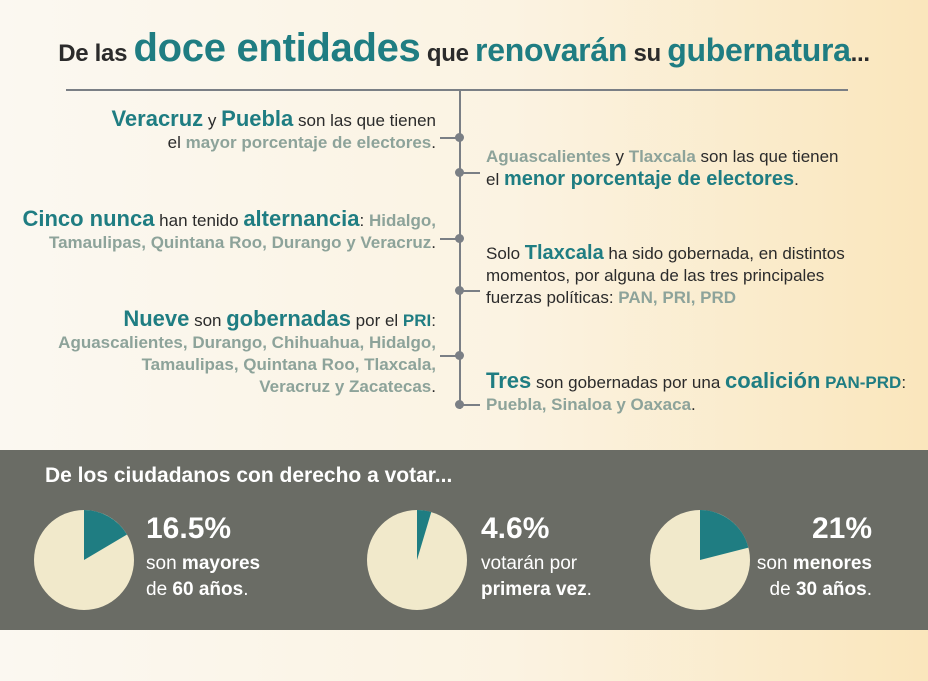  Describe the element at coordinates (208, 320) in the screenshot. I see `fact-text: son` at that location.